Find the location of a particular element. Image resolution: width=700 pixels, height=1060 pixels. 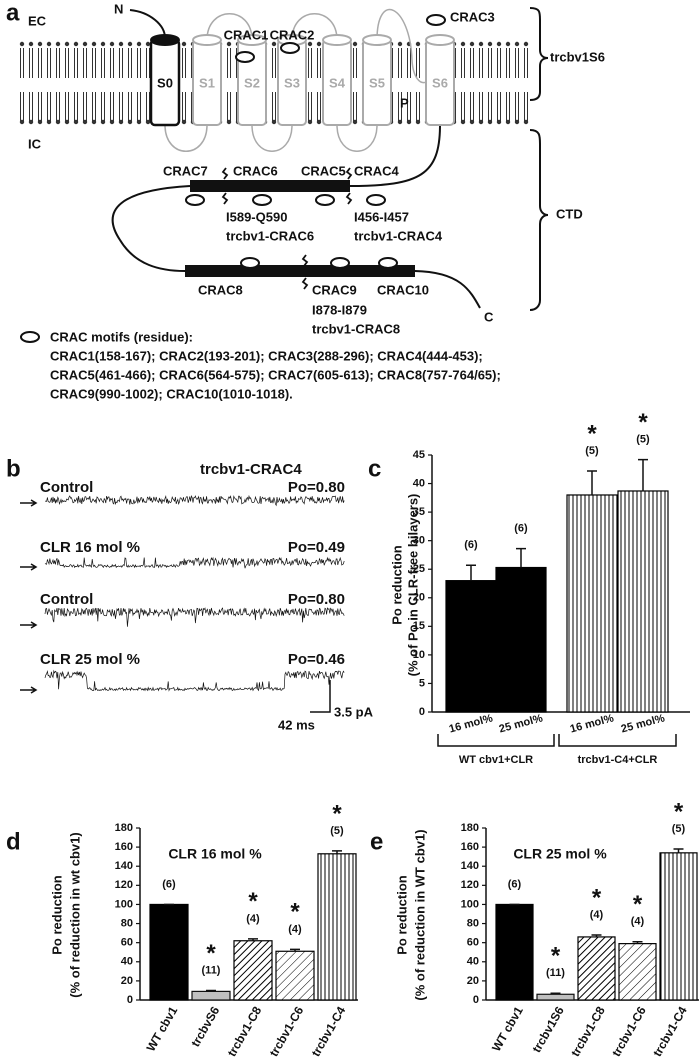

y-axis-label: Po reduction is located at coordinates (396, 585).